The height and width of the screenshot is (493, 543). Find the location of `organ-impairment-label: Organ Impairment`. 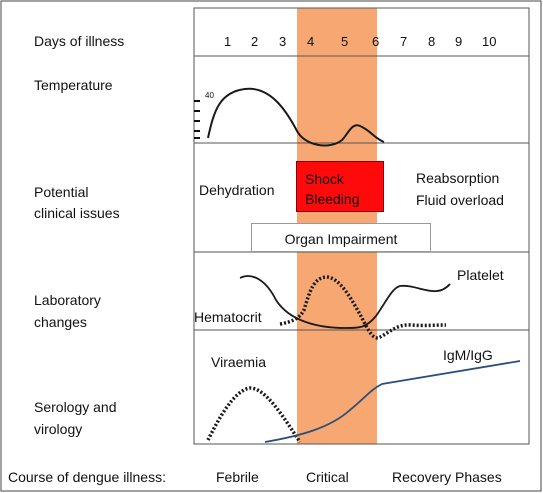

organ-impairment-label: Organ Impairment is located at coordinates (341, 239).